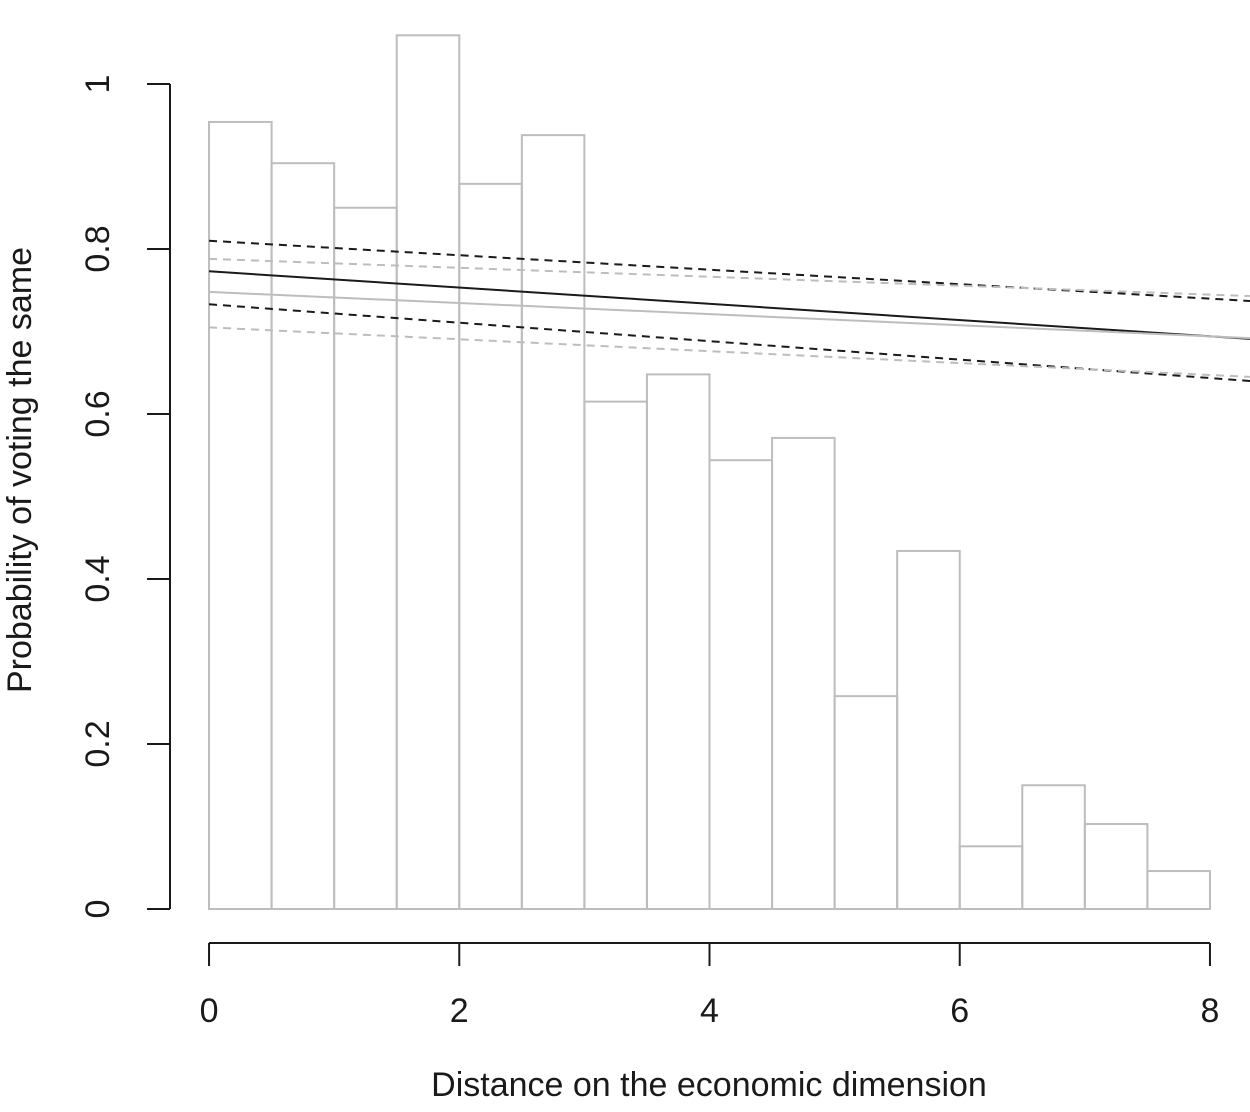 The width and height of the screenshot is (1250, 1112). What do you see at coordinates (20, 470) in the screenshot?
I see `y-axis-title: Probability of voting the same` at bounding box center [20, 470].